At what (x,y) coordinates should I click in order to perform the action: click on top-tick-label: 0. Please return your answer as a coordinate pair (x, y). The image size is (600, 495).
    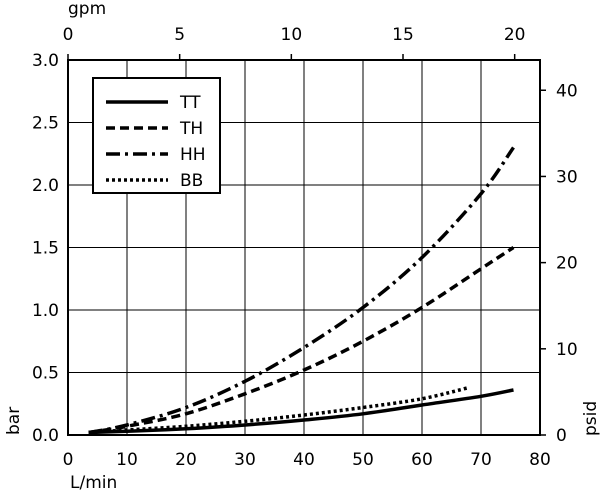
    Looking at the image, I should click on (68, 35).